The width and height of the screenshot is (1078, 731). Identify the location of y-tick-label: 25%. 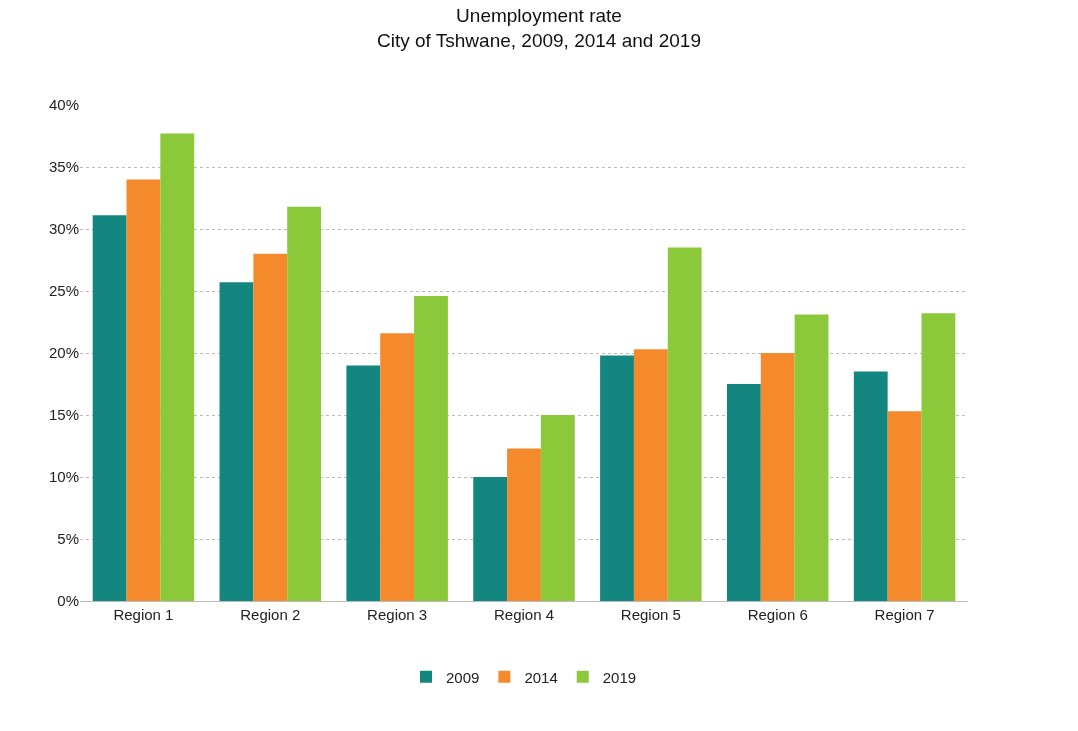
(63, 291).